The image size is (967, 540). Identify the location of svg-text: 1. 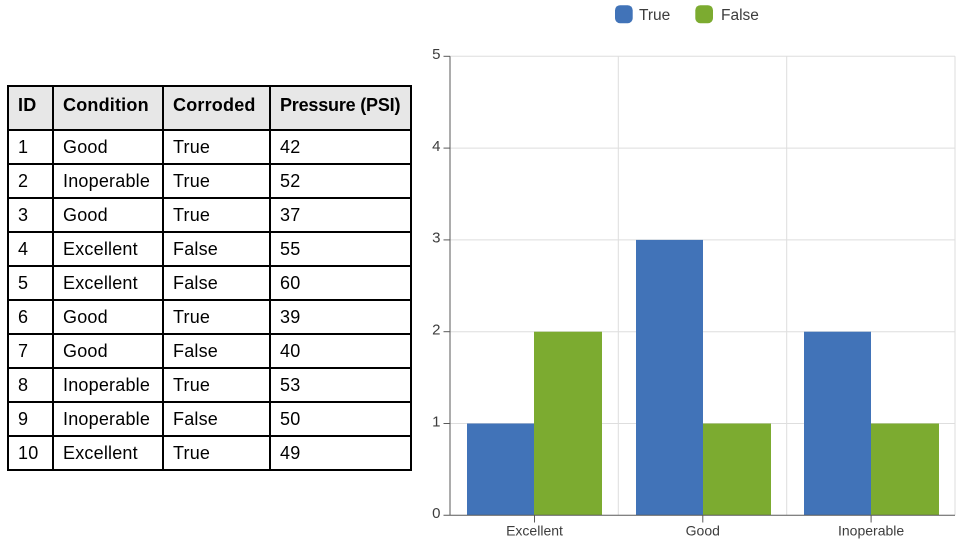
(436, 421).